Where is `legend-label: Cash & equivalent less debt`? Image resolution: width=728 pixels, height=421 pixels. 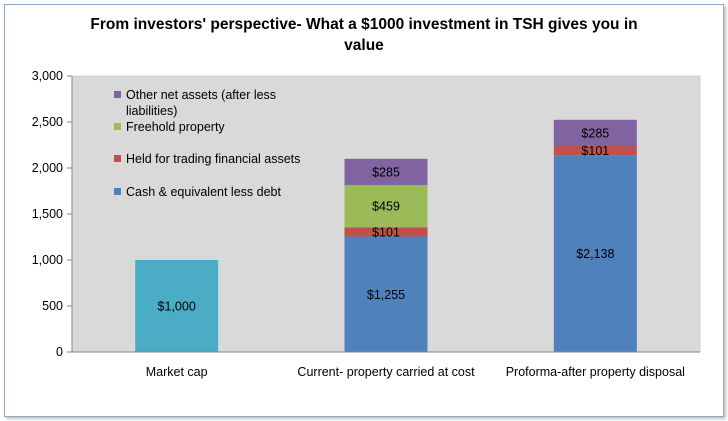 legend-label: Cash & equivalent less debt is located at coordinates (203, 192).